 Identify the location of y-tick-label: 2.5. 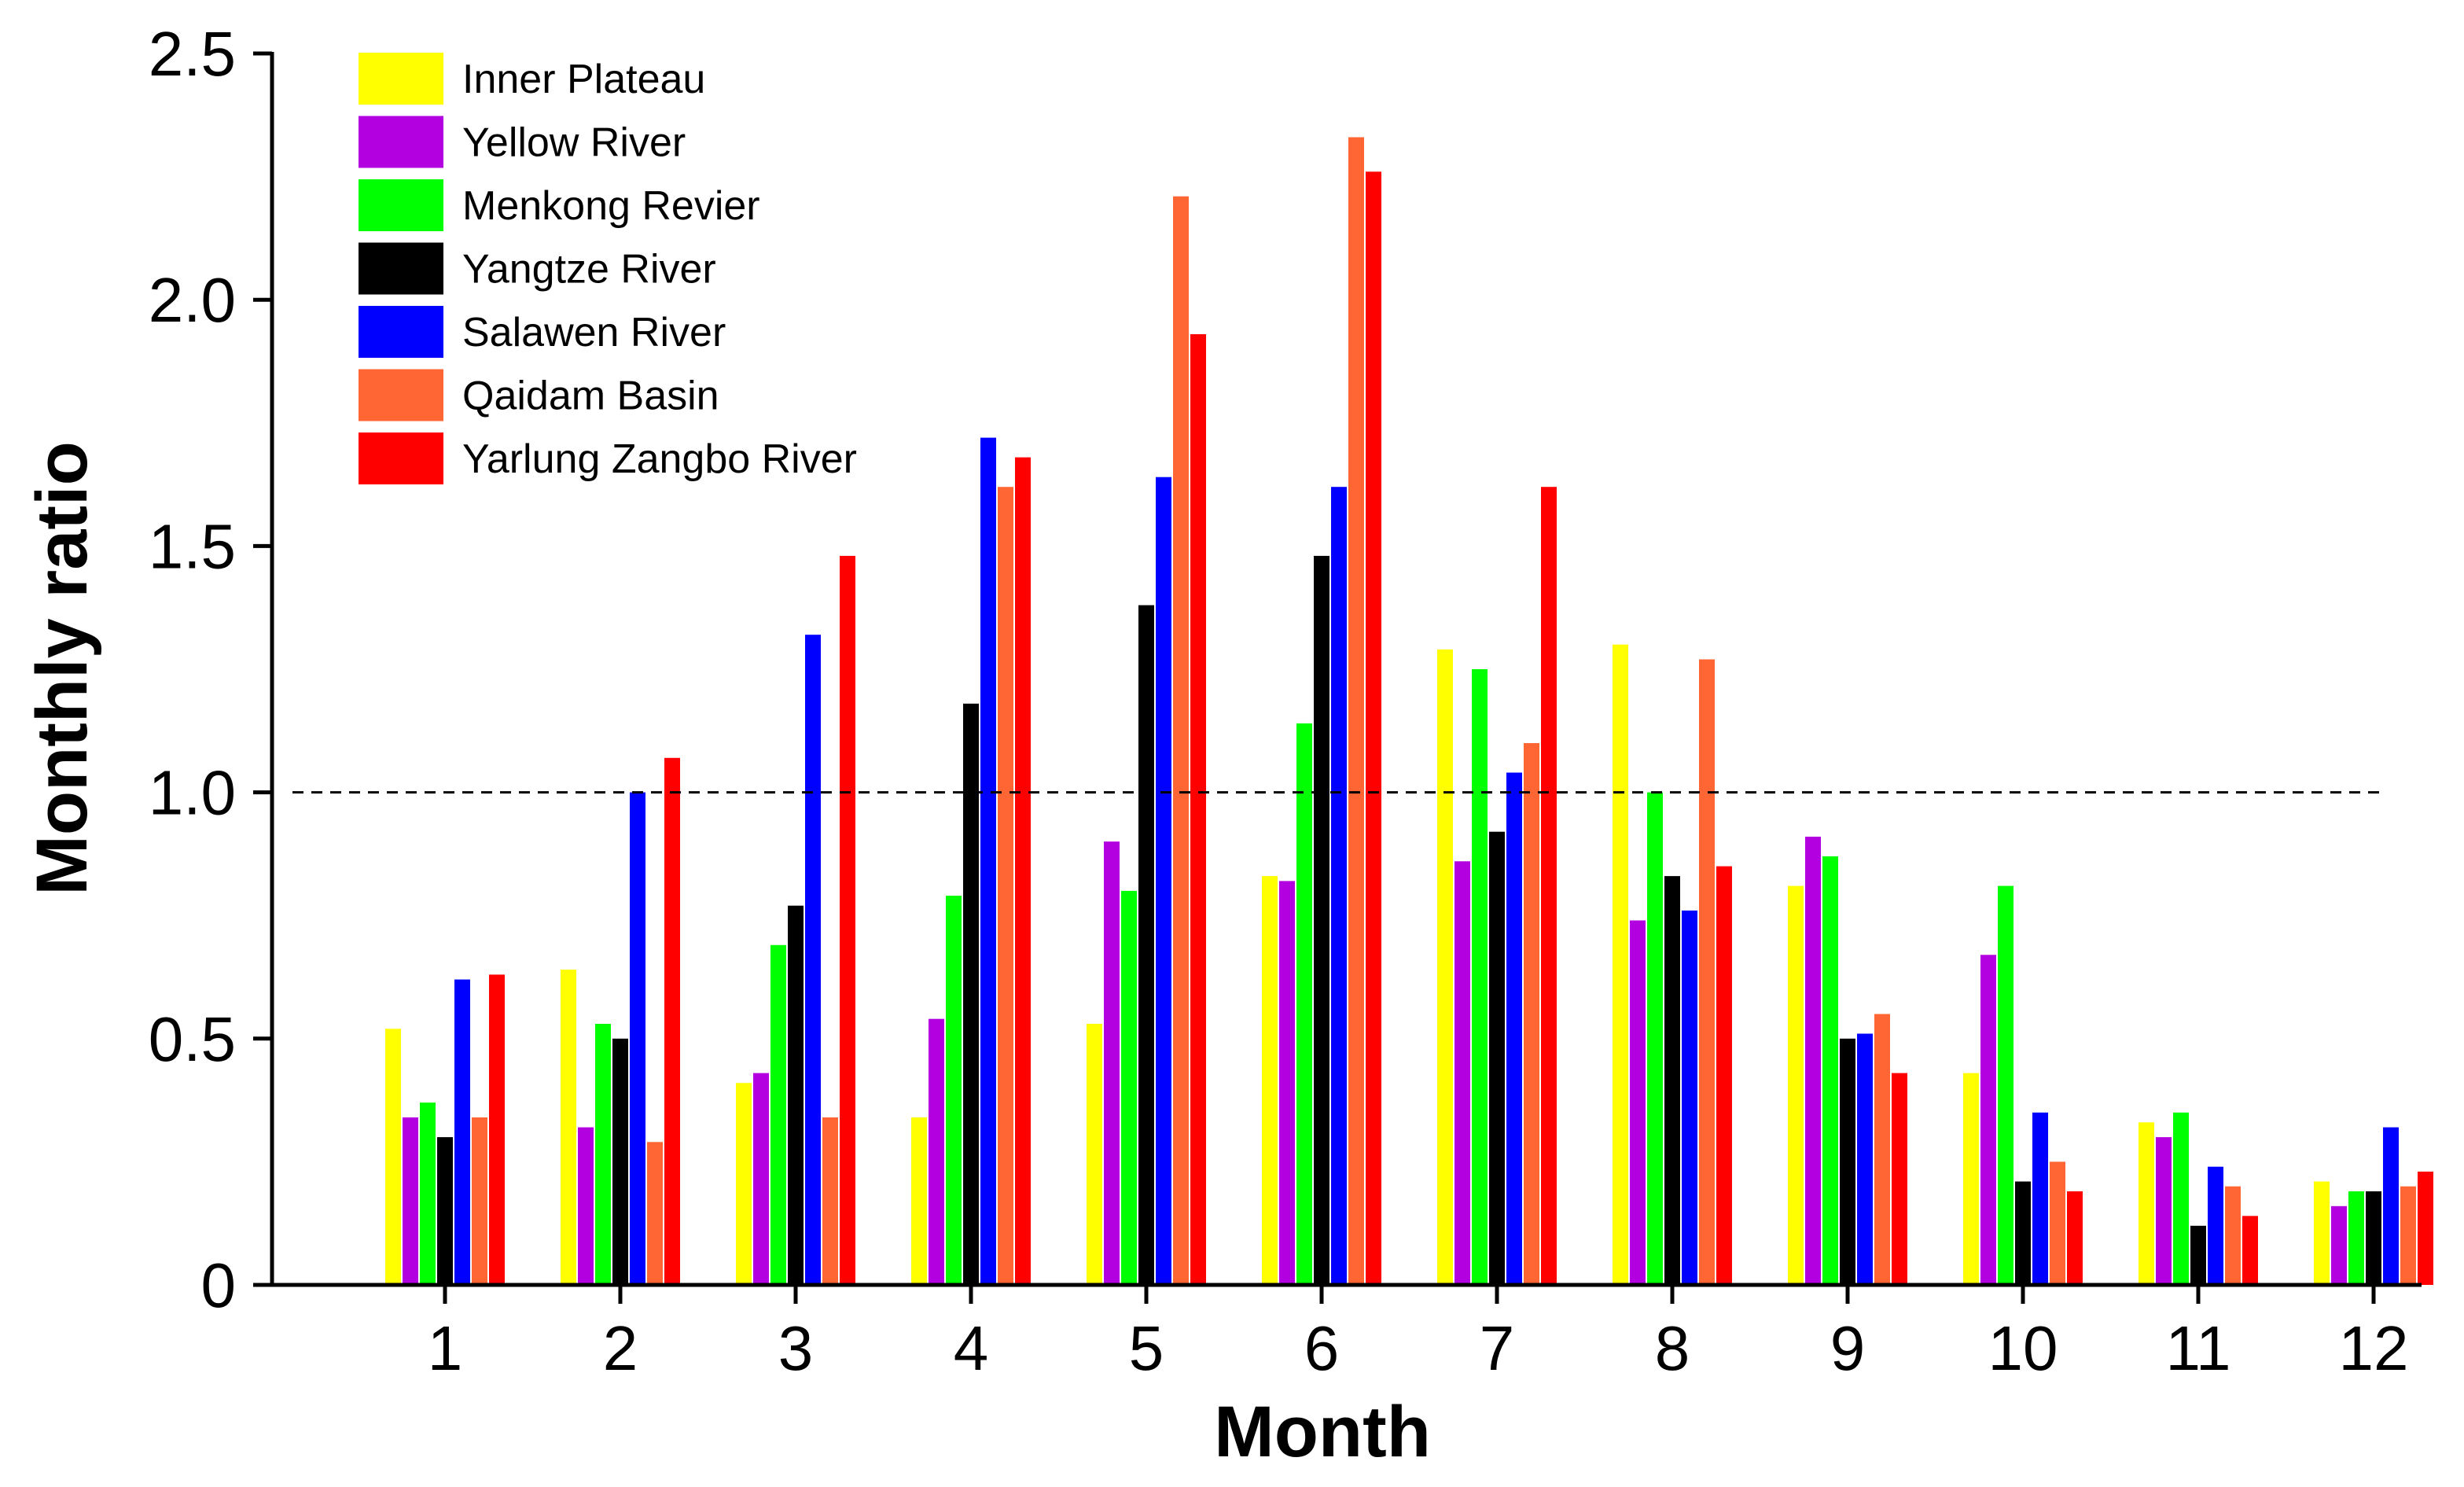
(192, 54).